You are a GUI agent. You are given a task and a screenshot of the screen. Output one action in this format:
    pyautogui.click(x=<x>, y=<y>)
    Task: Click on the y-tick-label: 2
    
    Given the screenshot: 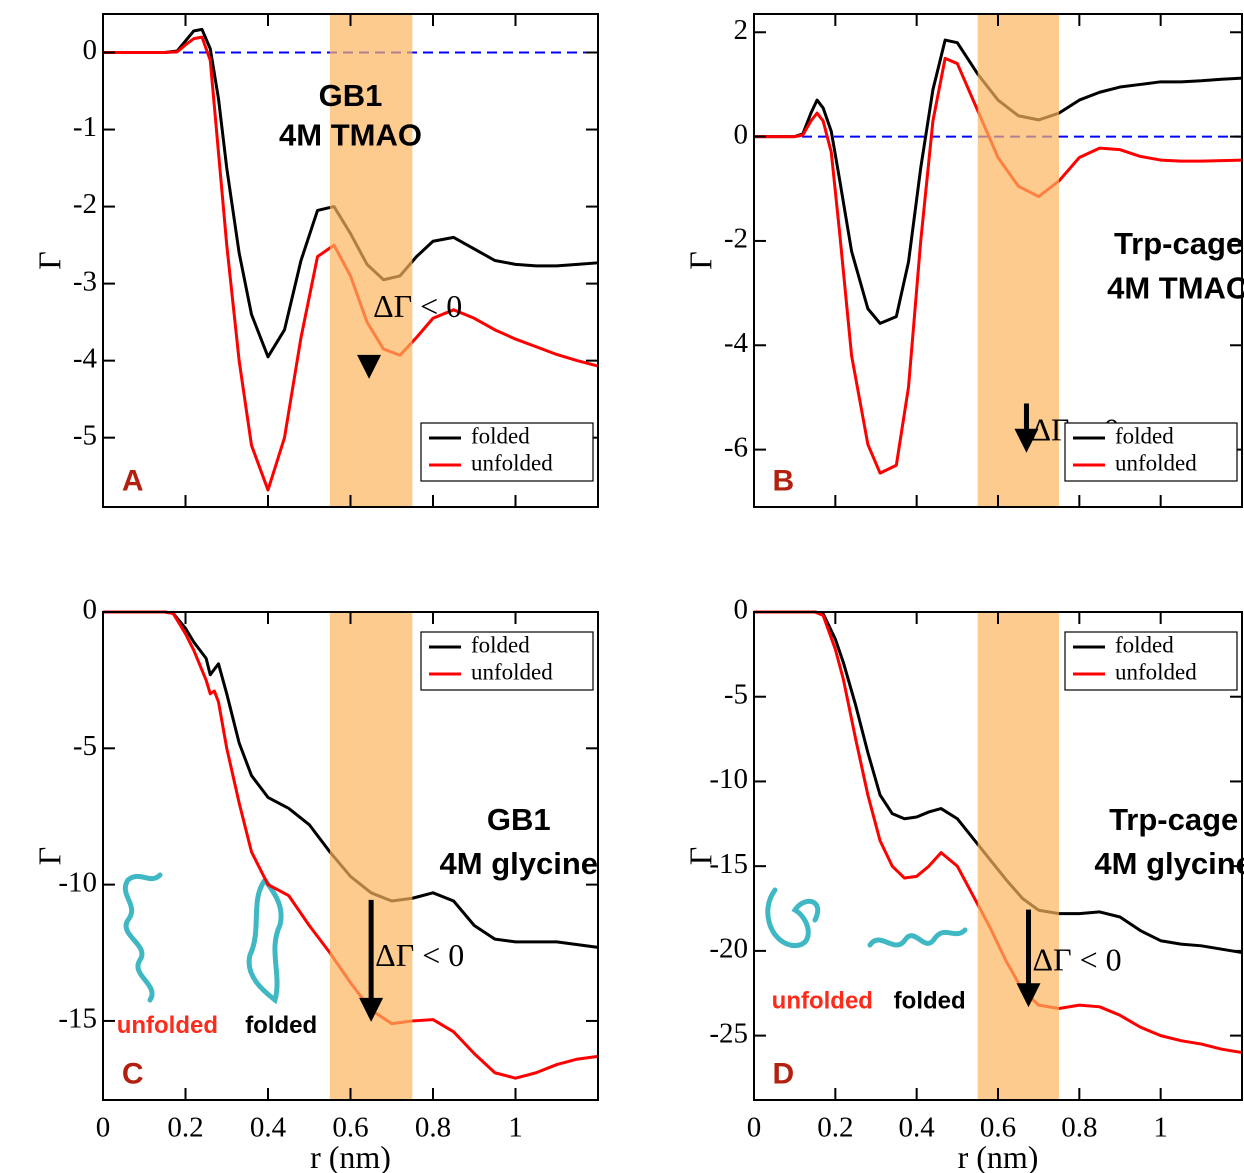 What is the action you would take?
    pyautogui.click(x=741, y=30)
    